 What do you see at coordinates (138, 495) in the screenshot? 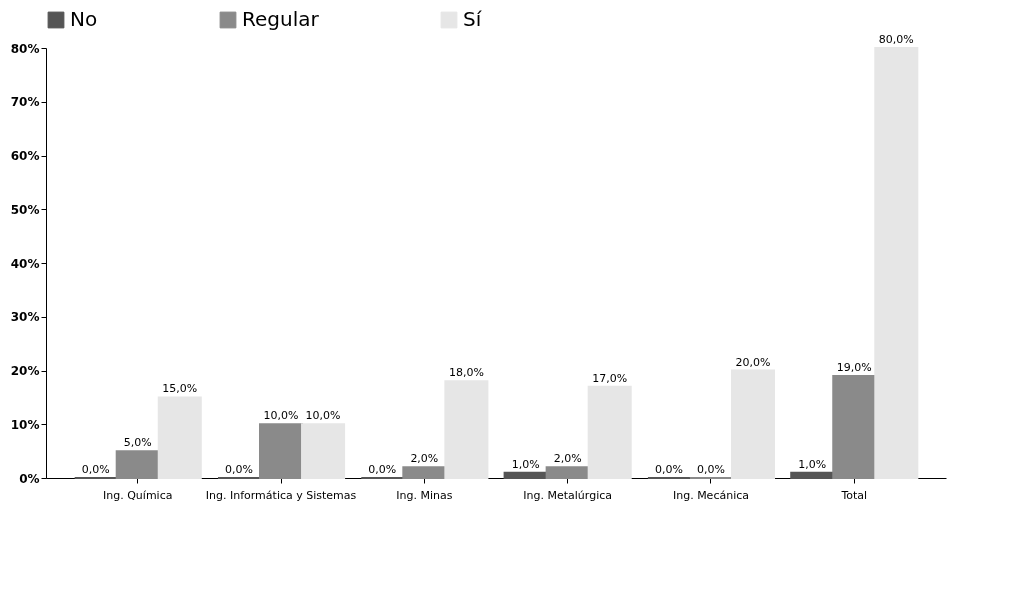
I see `x-tick-label: Ing. Química` at bounding box center [138, 495].